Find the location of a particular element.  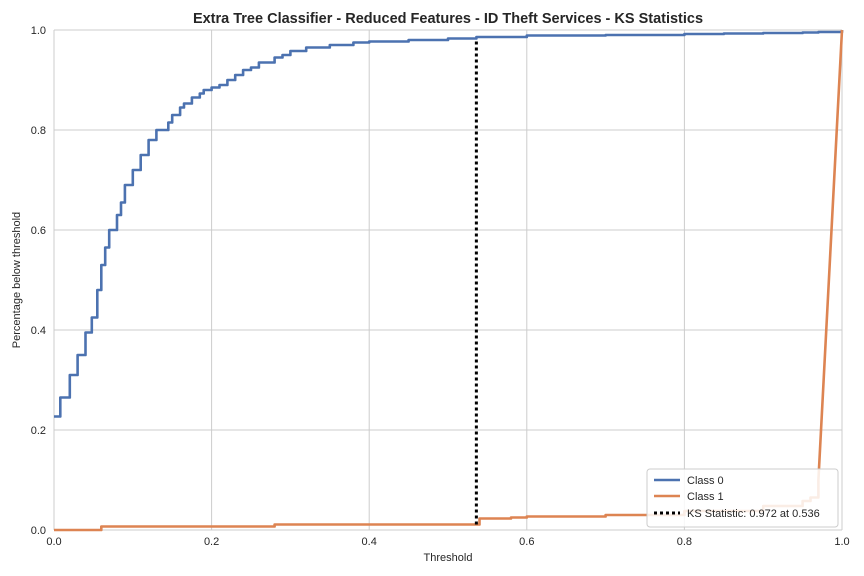

x-tick-label: 0.8 is located at coordinates (684, 542).